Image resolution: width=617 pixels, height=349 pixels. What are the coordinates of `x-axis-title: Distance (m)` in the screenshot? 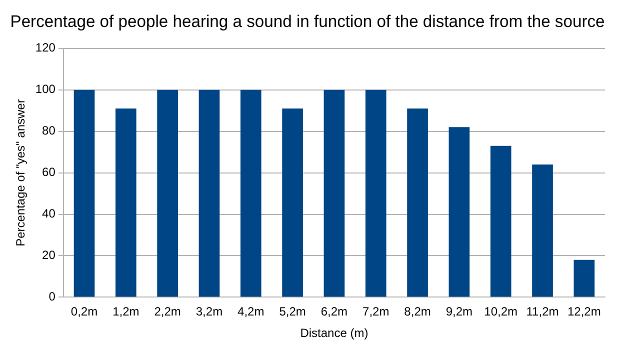 It's located at (334, 333).